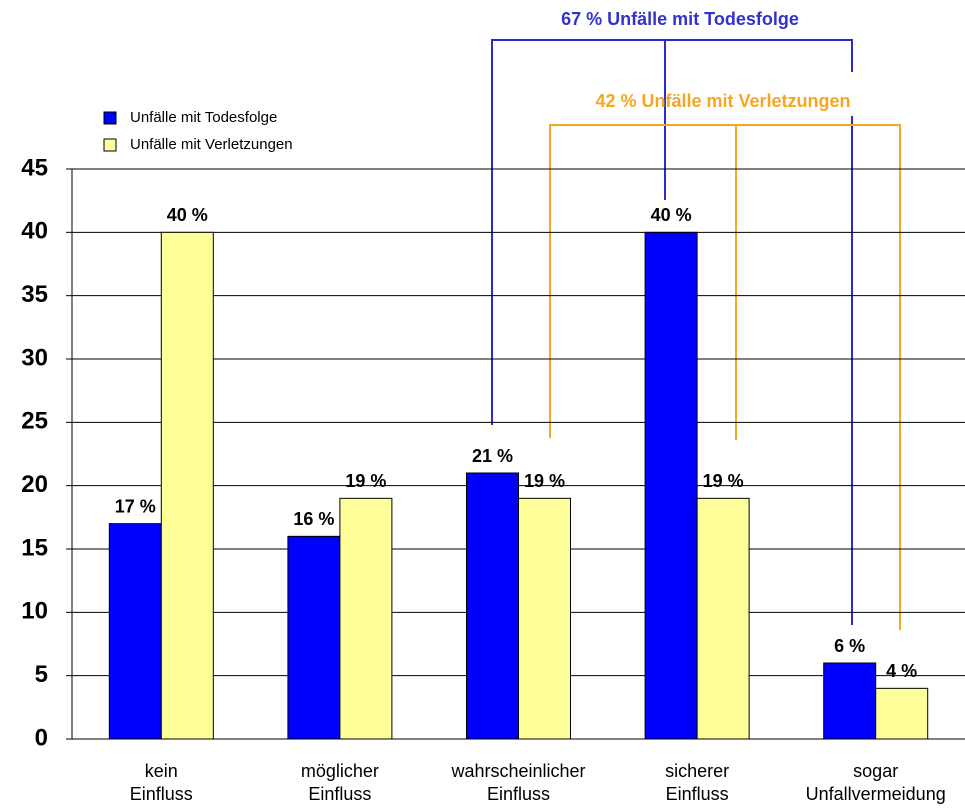 This screenshot has height=811, width=965. What do you see at coordinates (41, 674) in the screenshot?
I see `y-tick-label: 5` at bounding box center [41, 674].